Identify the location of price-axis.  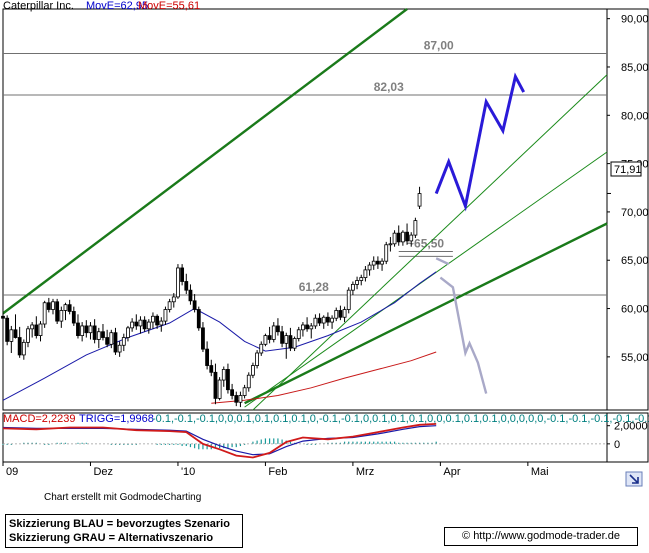
(627, 209).